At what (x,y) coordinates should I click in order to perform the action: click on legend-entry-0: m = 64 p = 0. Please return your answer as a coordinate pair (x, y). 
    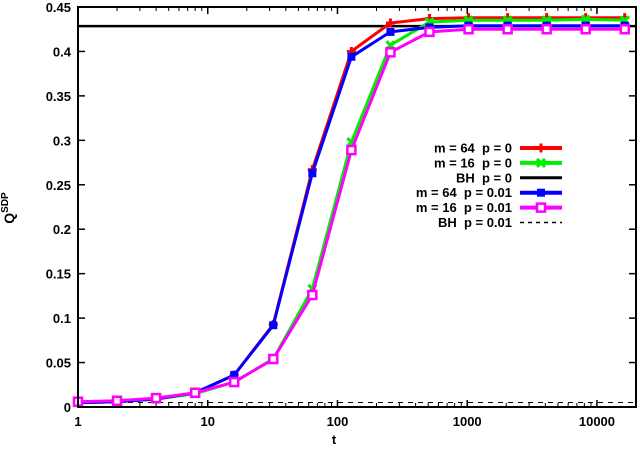
    Looking at the image, I should click on (498, 148).